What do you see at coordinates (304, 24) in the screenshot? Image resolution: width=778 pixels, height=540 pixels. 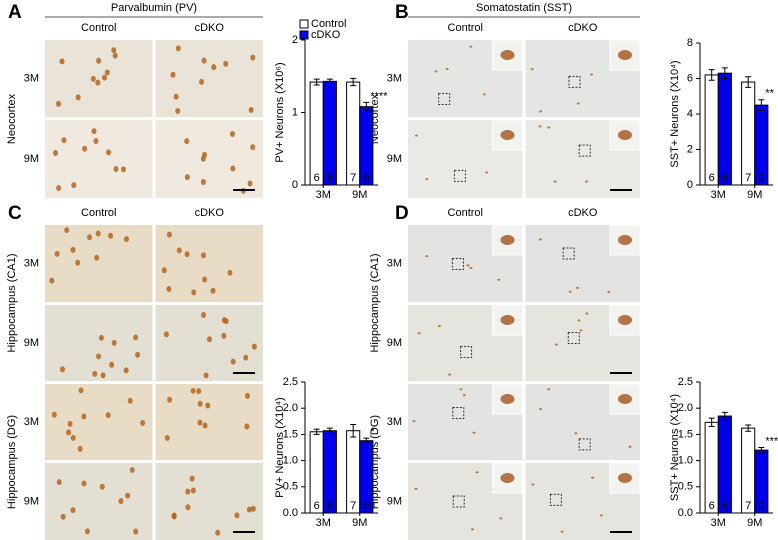 I see `legend-swatch` at bounding box center [304, 24].